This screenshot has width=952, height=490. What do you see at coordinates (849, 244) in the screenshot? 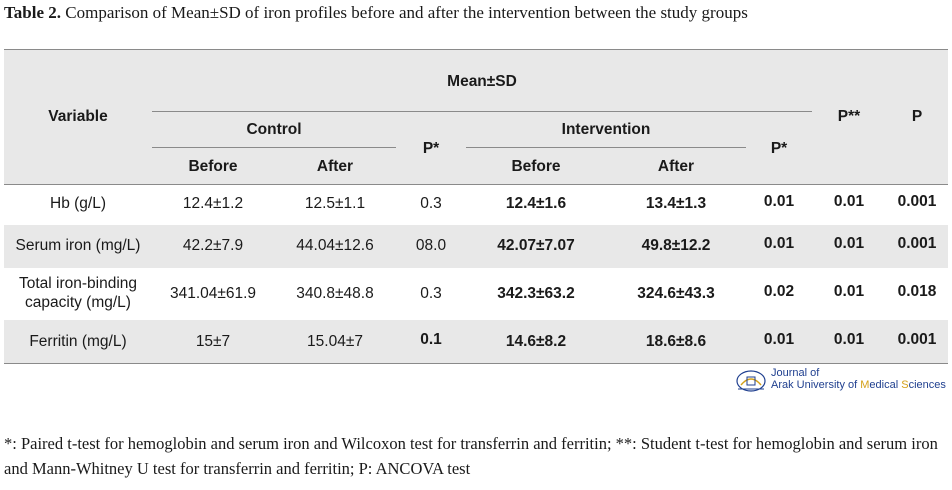
I see `table-row-2-p-double-star: 0.01` at bounding box center [849, 244].